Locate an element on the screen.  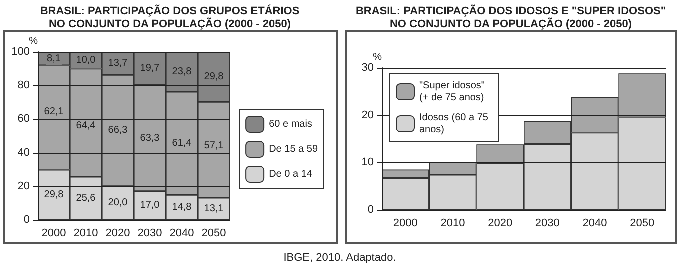
data-label: 19,7 is located at coordinates (150, 68).